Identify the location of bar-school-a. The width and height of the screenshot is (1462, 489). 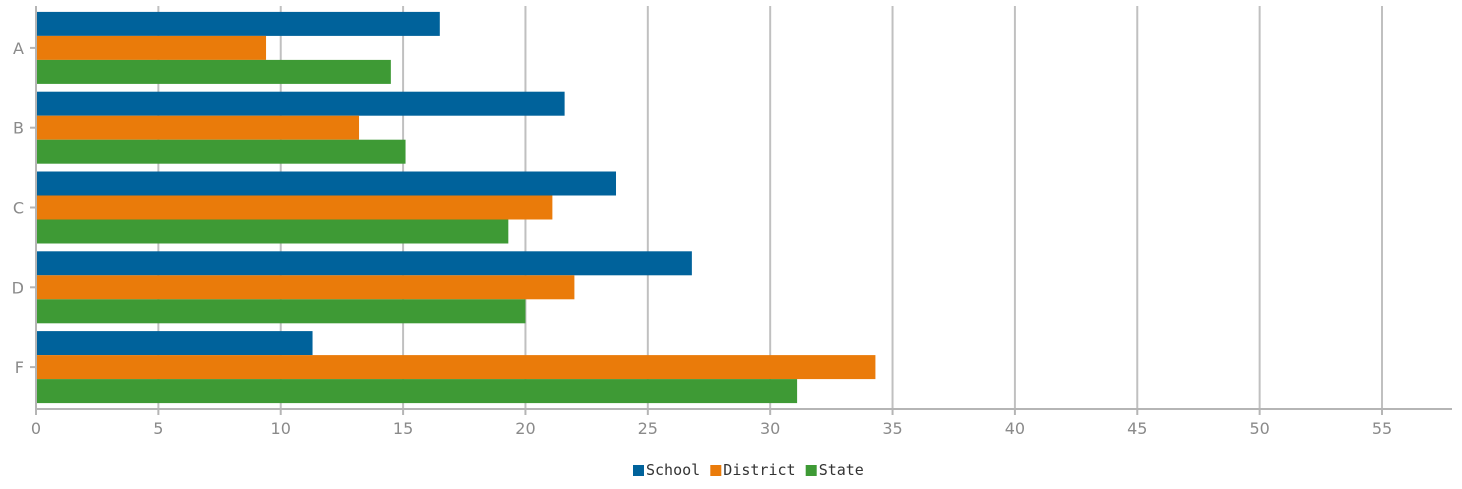
(238, 23).